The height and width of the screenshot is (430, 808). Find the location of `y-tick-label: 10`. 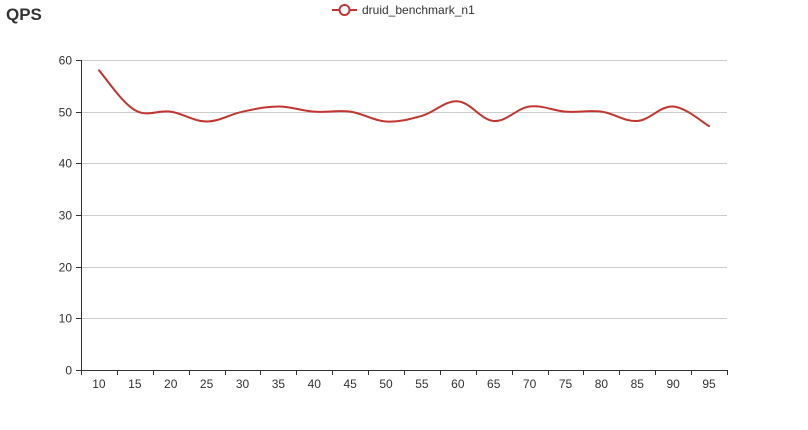

y-tick-label: 10 is located at coordinates (66, 319).